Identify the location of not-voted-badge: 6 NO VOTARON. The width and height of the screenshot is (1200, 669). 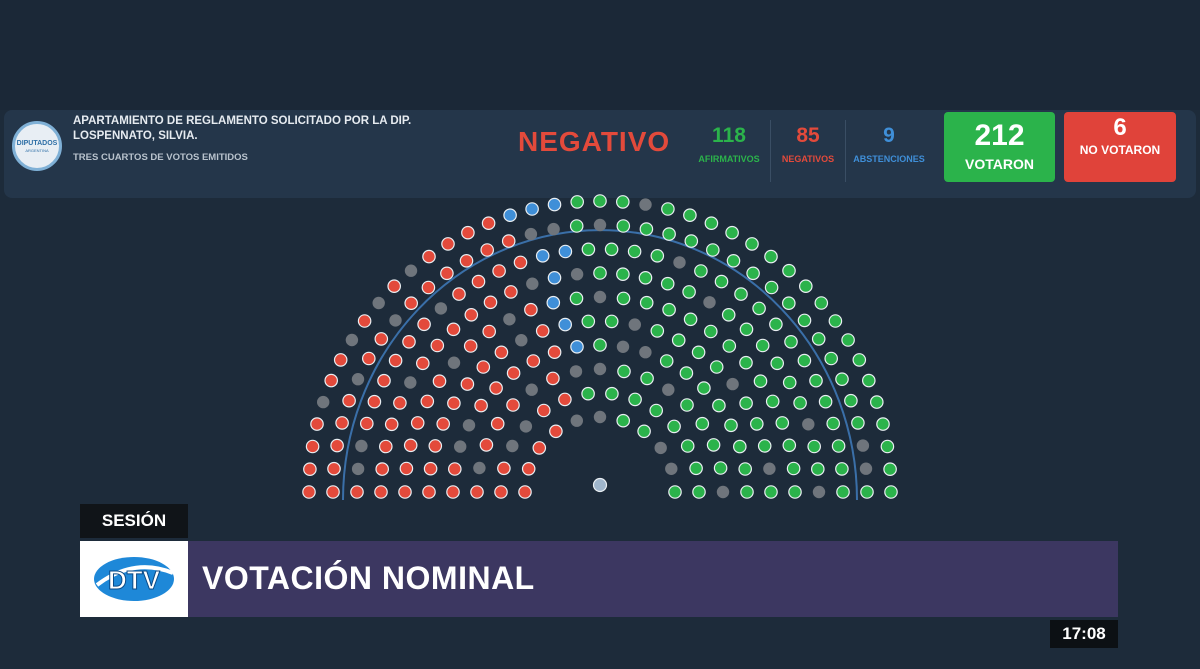
(1120, 147).